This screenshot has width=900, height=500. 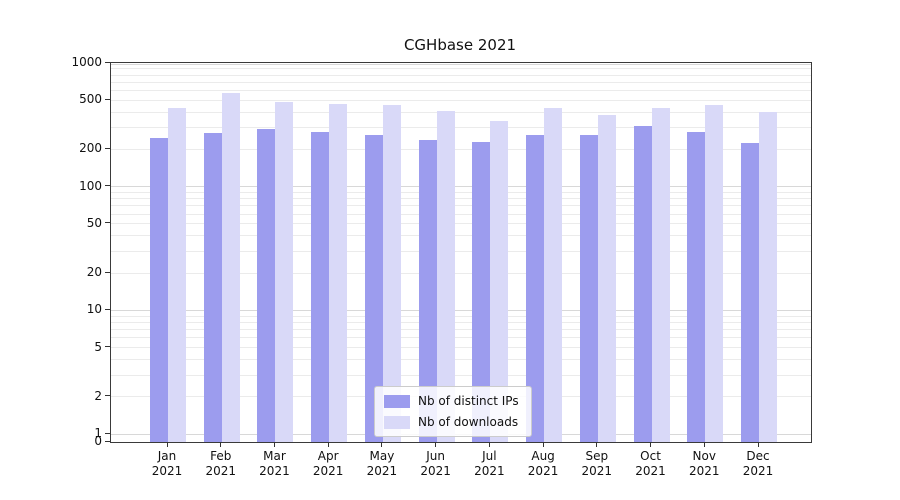 I want to click on y-tick-label: 10, so click(x=94, y=309).